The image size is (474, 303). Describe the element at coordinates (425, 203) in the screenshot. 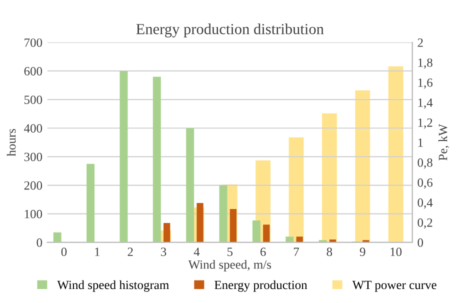

I see `y2-tick-label: 0,4` at that location.